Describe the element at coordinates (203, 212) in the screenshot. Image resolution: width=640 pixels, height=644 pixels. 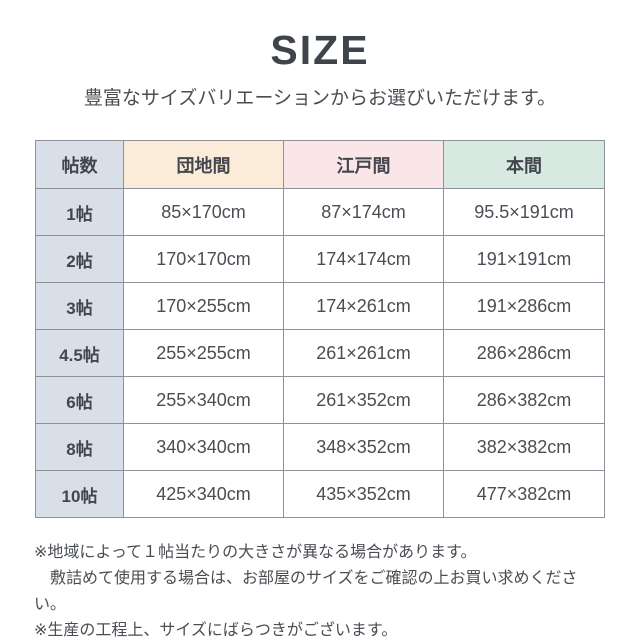
I see `size-cell: 85×170cm` at that location.